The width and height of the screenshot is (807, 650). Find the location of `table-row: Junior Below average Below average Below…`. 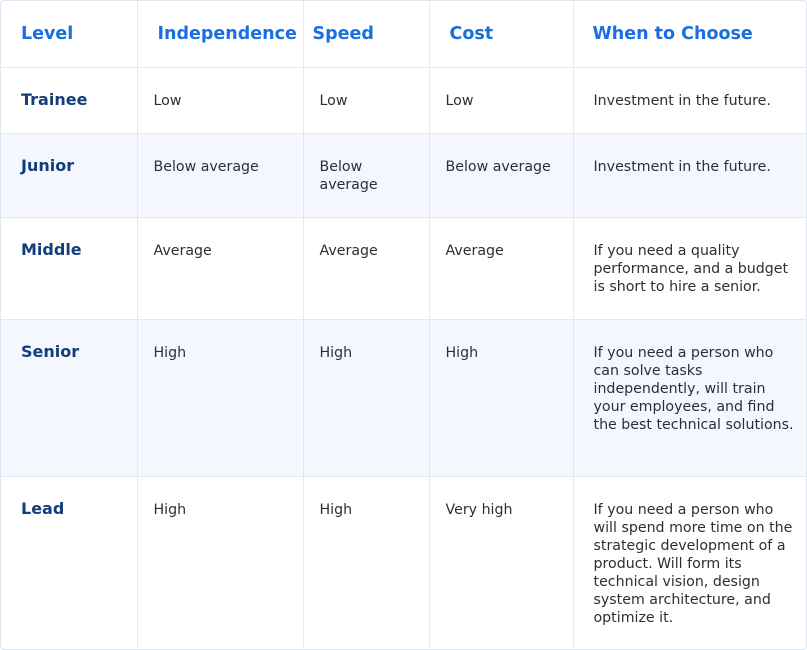

table-row: Junior Below average Below average Below… is located at coordinates (403, 175).